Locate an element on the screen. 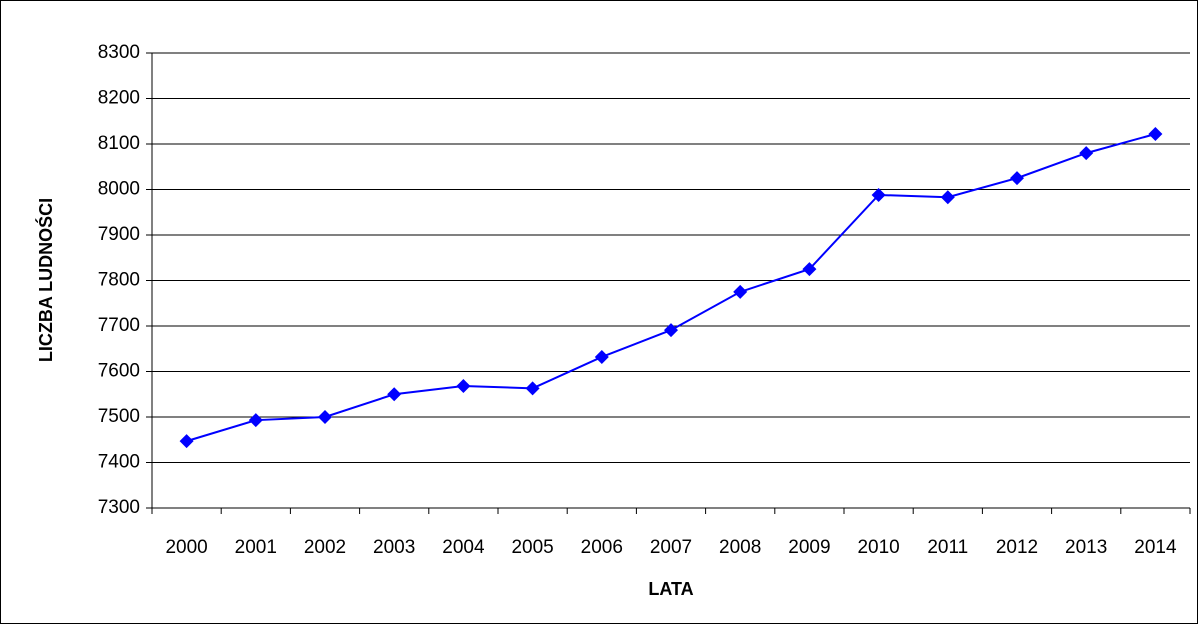 The width and height of the screenshot is (1198, 624). x-tick-label: 2001 is located at coordinates (256, 547).